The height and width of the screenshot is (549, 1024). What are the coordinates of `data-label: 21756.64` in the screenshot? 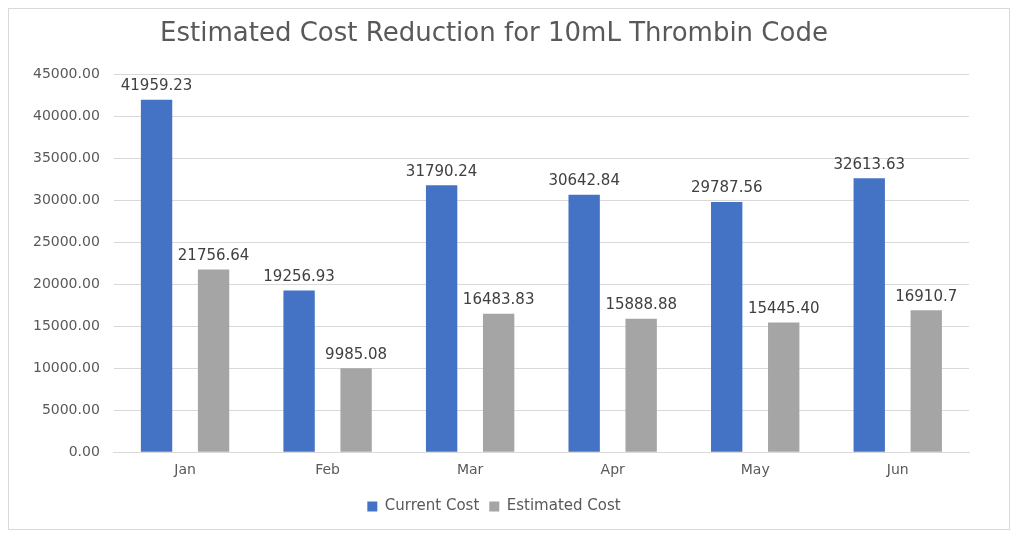 It's located at (213, 254).